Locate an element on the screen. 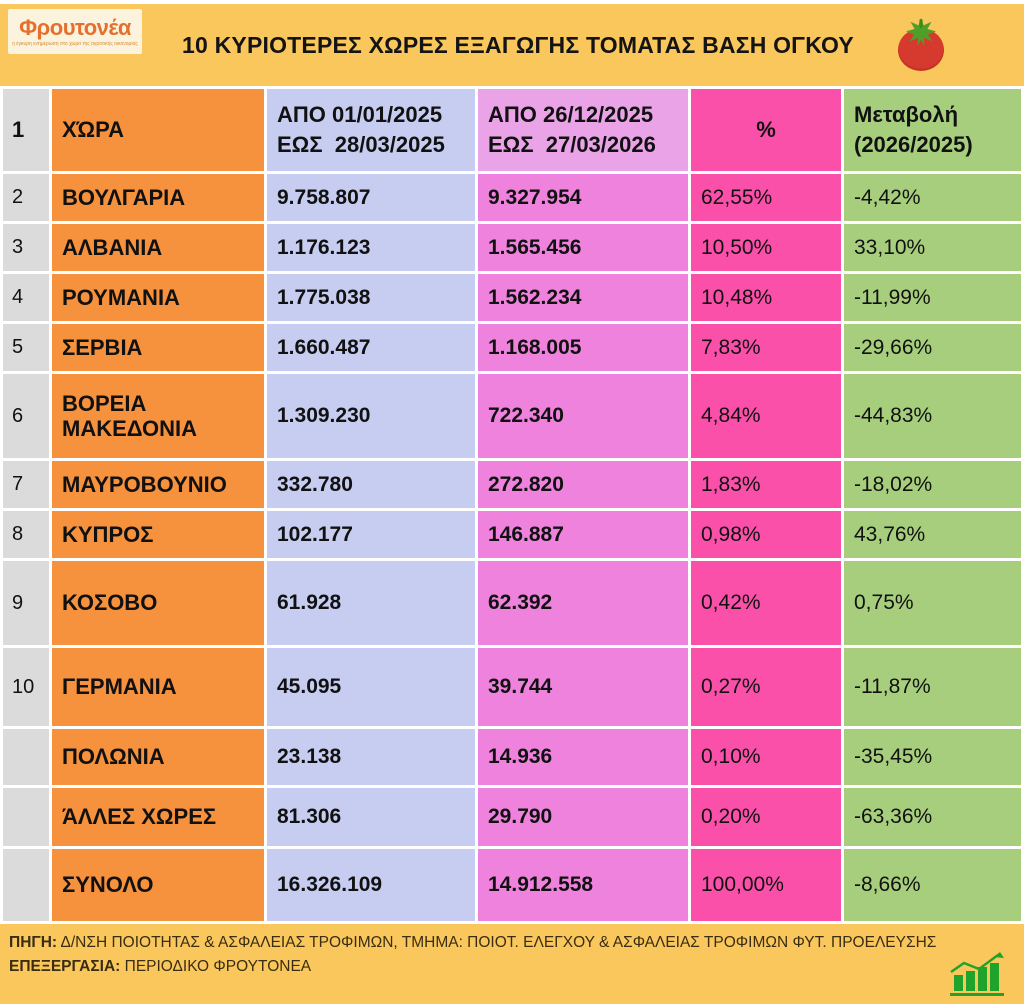 The width and height of the screenshot is (1024, 1004). table-row: 3 ΑΛΒΑΝΙΑ 1.176.123 1.565.456 10,50% 33,10% is located at coordinates (512, 247).